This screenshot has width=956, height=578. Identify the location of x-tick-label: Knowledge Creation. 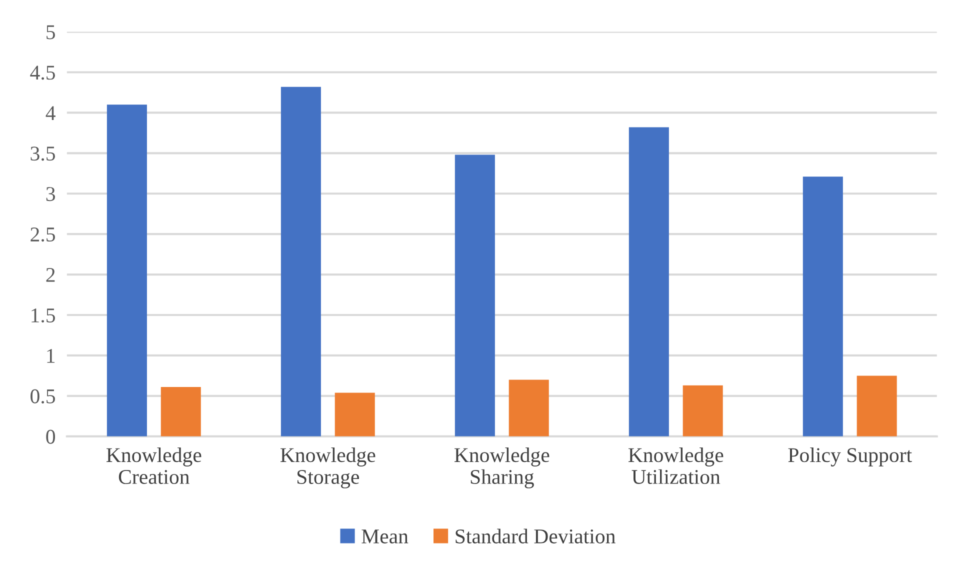
(154, 466).